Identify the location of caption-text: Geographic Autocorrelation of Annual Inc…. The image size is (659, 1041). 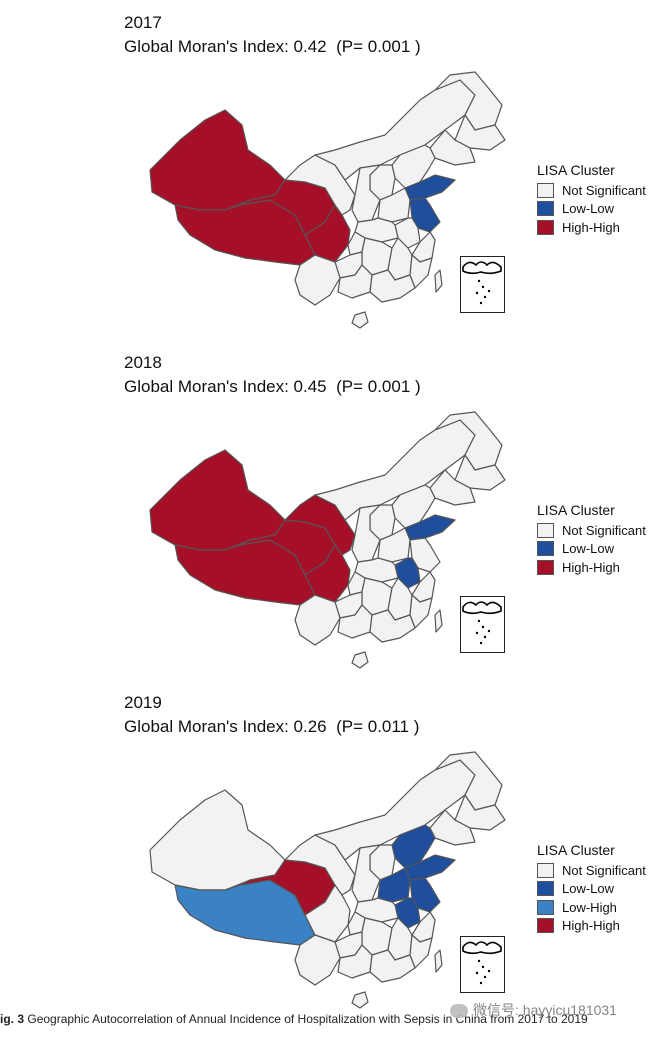
(307, 1019).